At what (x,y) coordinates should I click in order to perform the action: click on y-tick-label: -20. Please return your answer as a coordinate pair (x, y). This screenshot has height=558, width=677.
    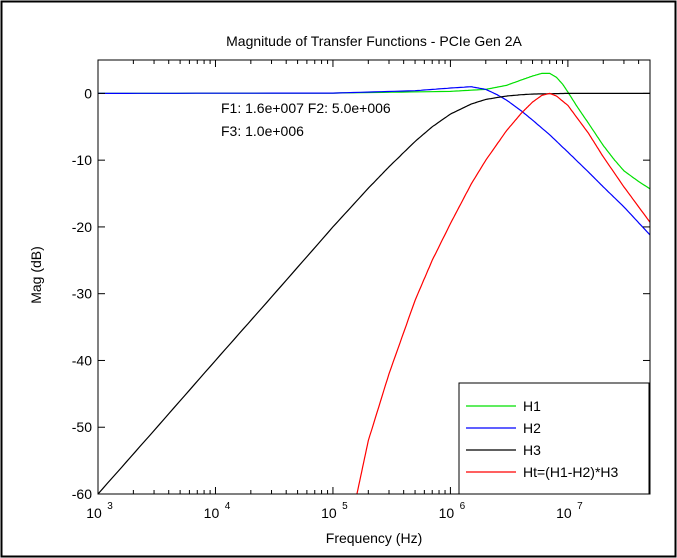
    Looking at the image, I should click on (82, 227).